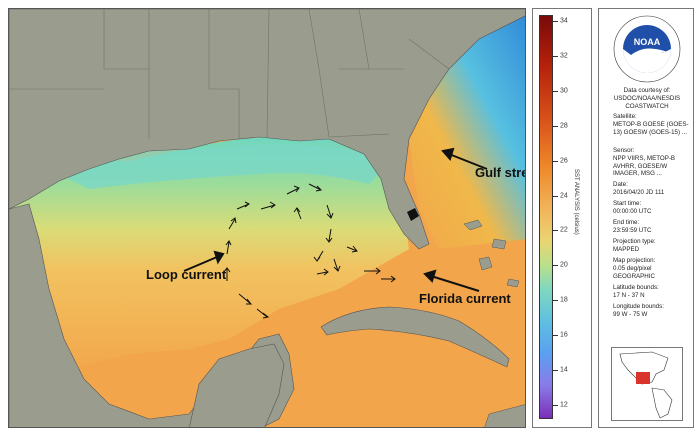  I want to click on longitude-bounds-value: 99 W - 75 W, so click(630, 314).